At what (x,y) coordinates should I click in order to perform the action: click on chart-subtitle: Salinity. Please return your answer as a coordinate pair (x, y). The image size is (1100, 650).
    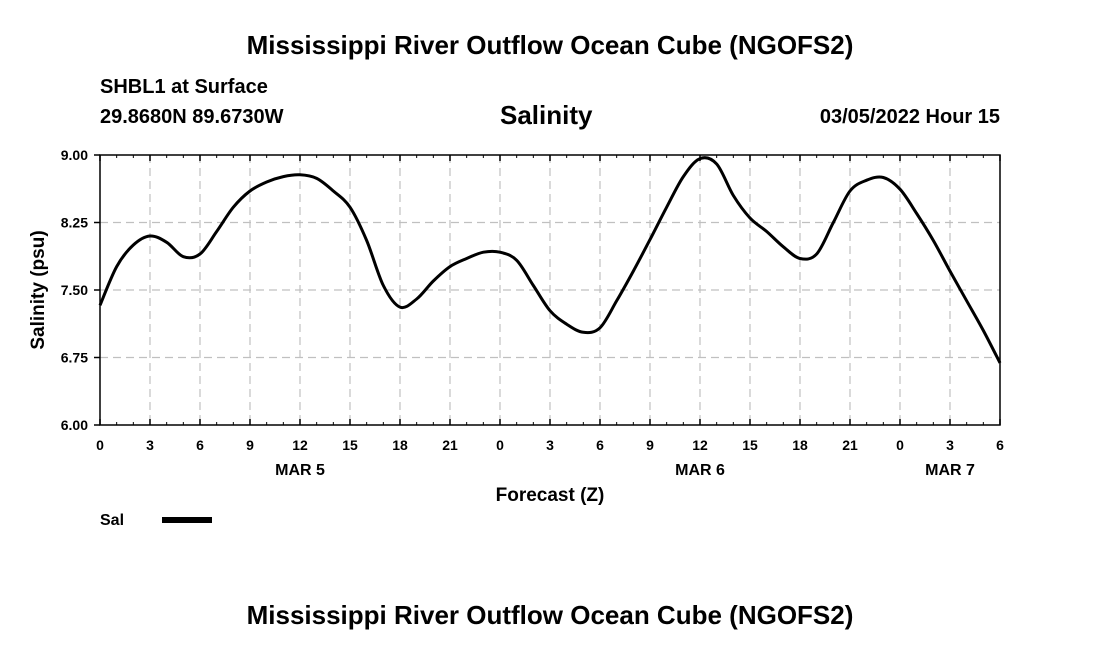
    Looking at the image, I should click on (546, 115).